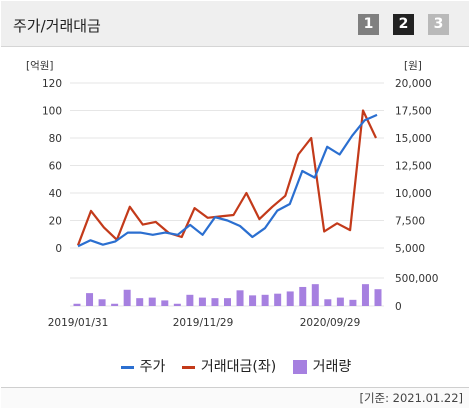 The width and height of the screenshot is (472, 408). Describe the element at coordinates (55, 139) in the screenshot. I see `left-tick-label: 80` at that location.